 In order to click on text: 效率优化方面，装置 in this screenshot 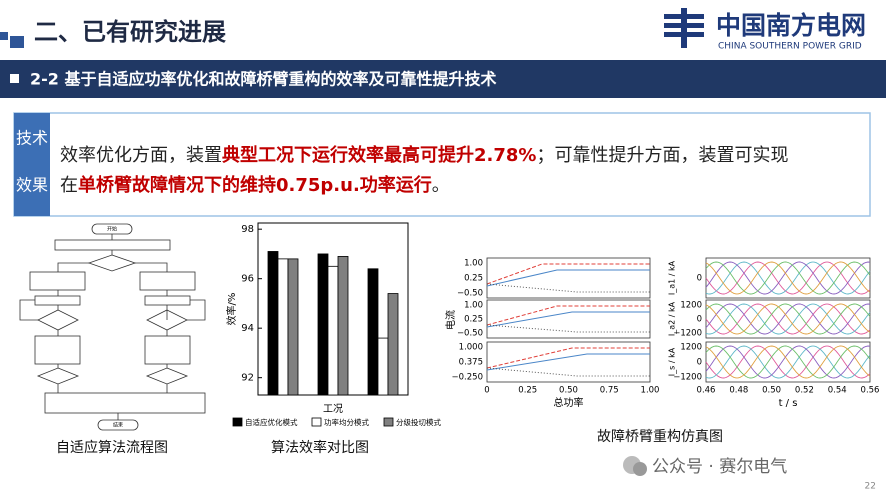, I will do `click(141, 155)`.